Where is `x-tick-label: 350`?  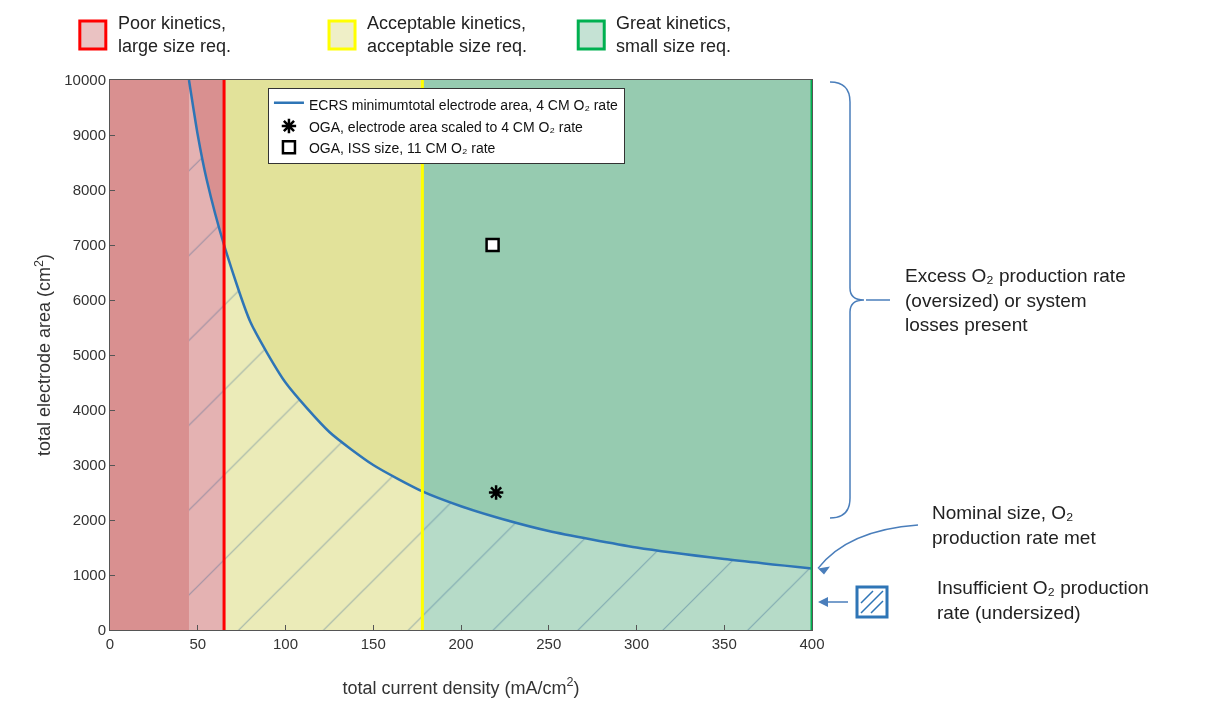 x-tick-label: 350 is located at coordinates (724, 643).